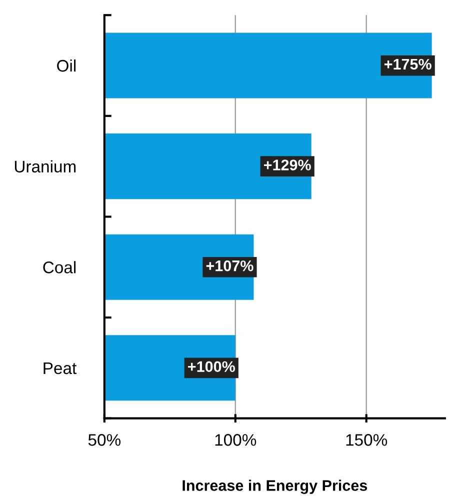  What do you see at coordinates (275, 487) in the screenshot?
I see `x-axis-title: Increase in Energy Prices` at bounding box center [275, 487].